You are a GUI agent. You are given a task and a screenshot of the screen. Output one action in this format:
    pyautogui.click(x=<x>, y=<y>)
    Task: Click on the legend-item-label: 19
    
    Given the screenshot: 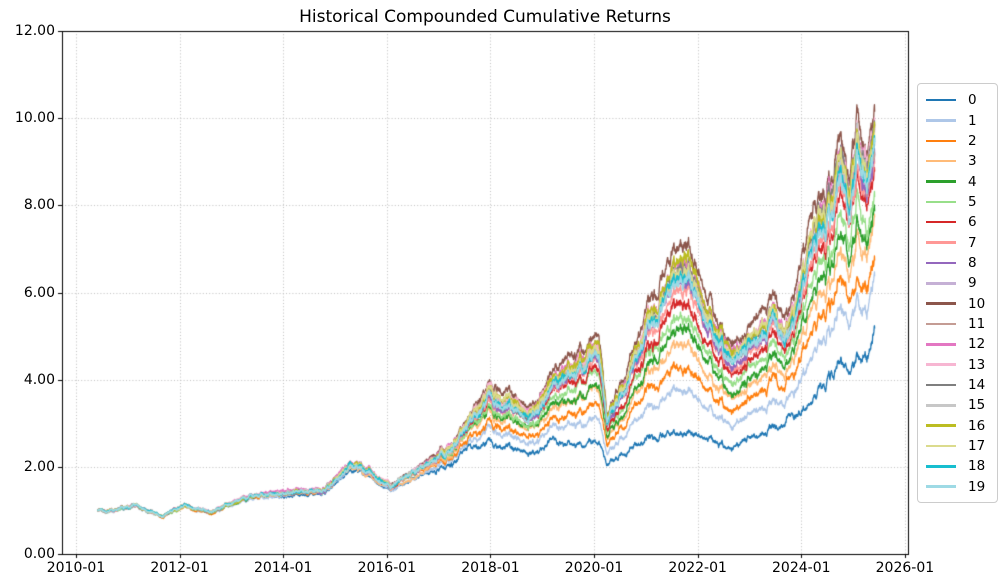 What is the action you would take?
    pyautogui.click(x=977, y=486)
    